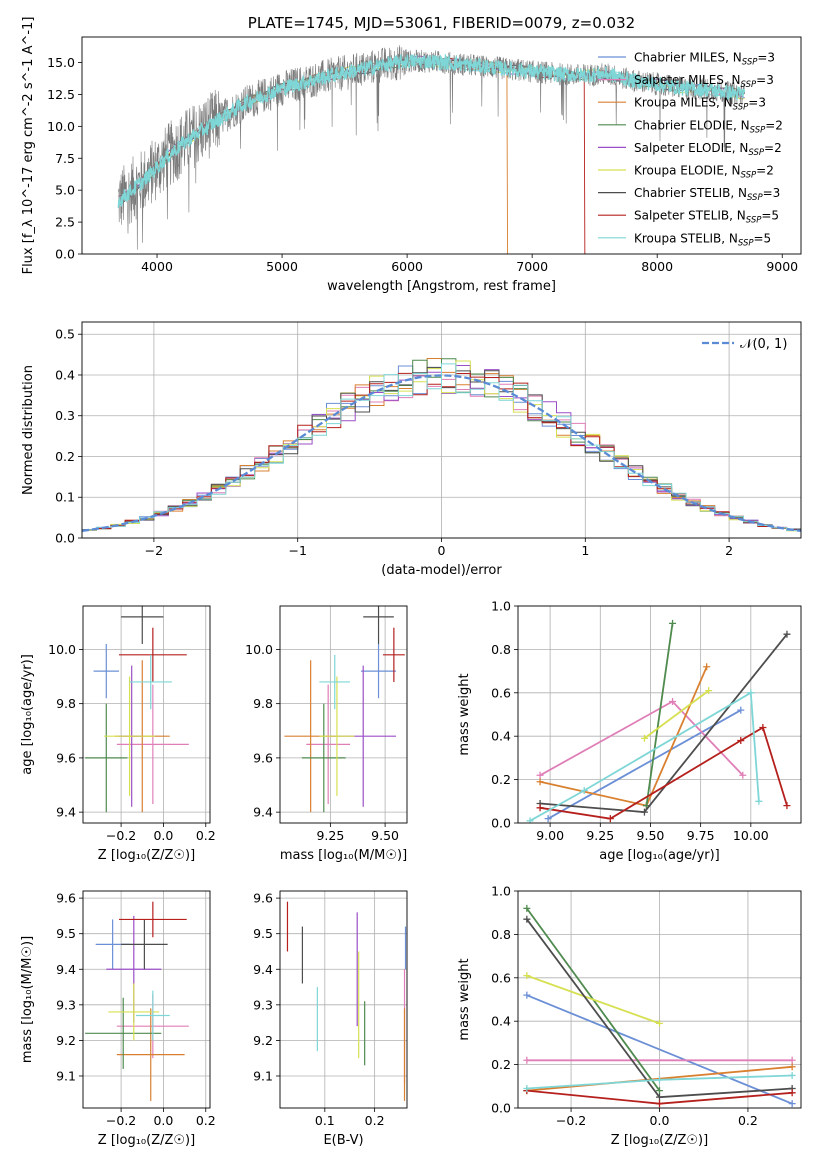 The image size is (819, 1170). Describe the element at coordinates (325, 1120) in the screenshot. I see `x-tick-label: 0.1` at that location.